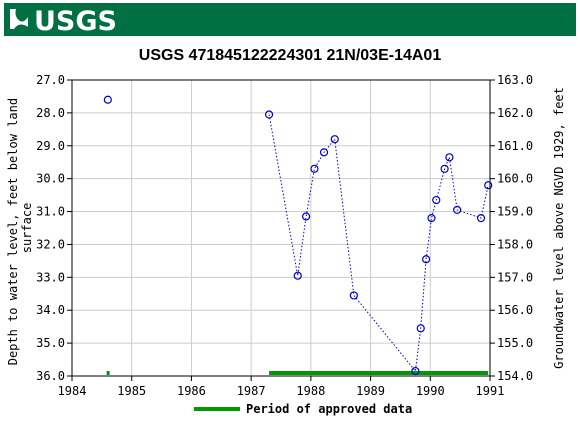 The height and width of the screenshot is (430, 580). I want to click on y-tick-label-left: 32.0, so click(50, 244).